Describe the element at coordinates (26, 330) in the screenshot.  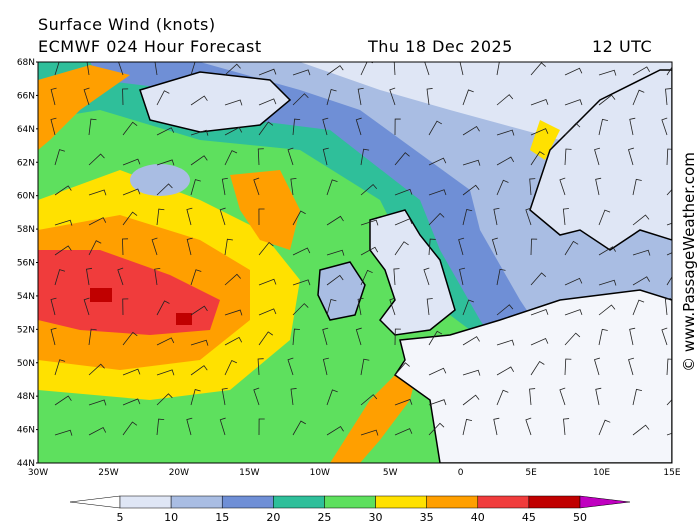
I see `latitude-label: 52N` at that location.